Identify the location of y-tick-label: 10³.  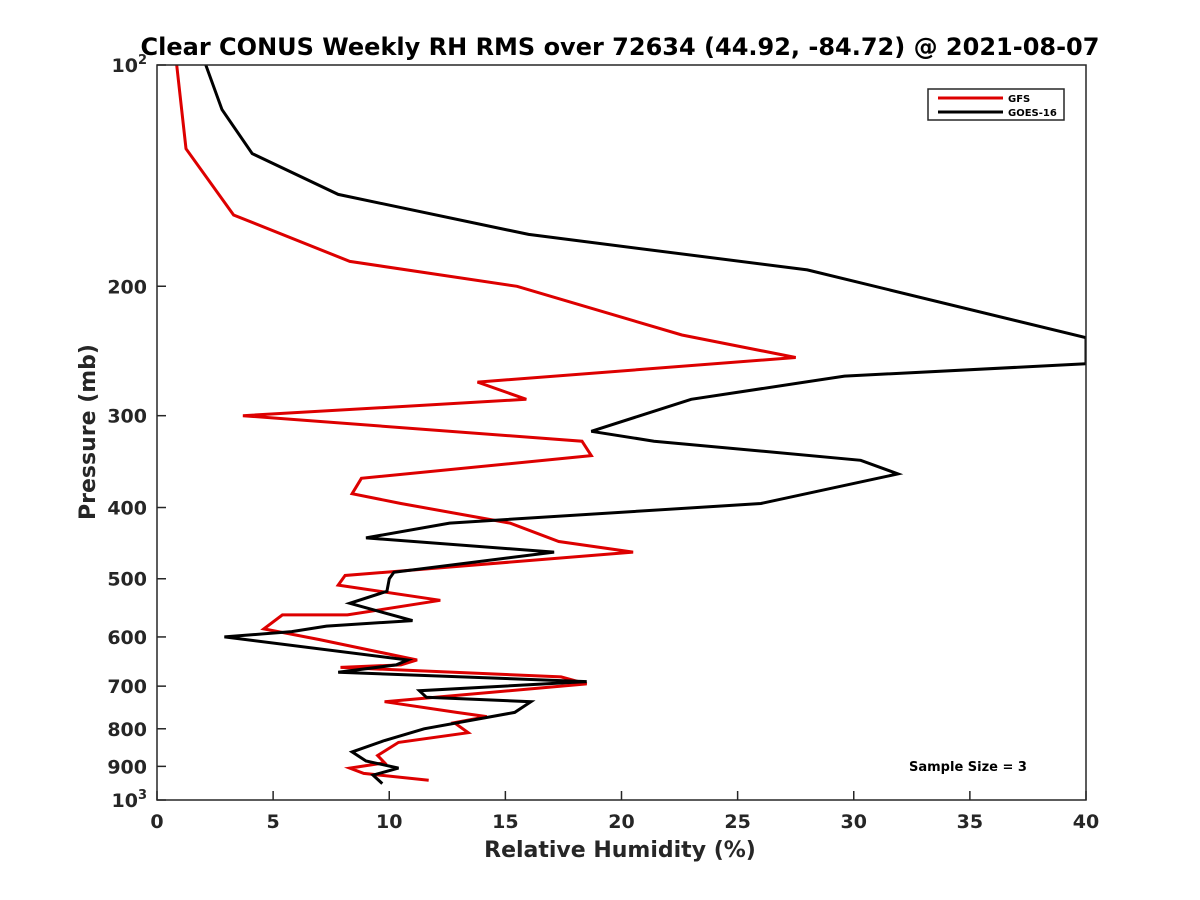
(130, 800).